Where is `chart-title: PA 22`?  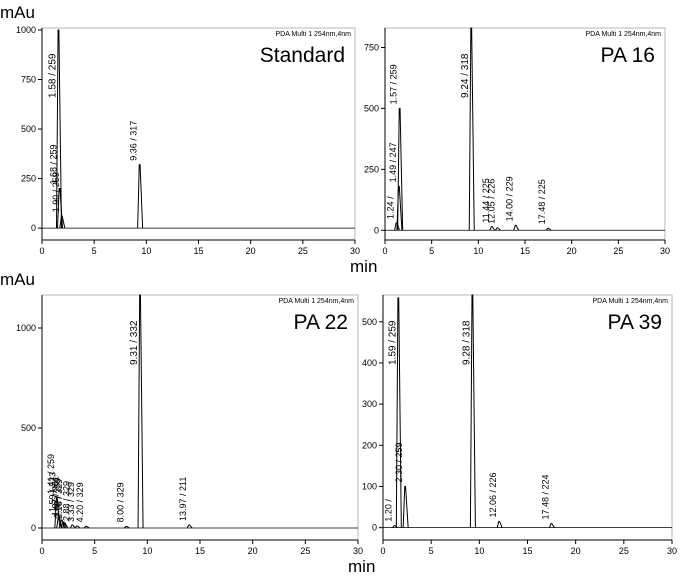 chart-title: PA 22 is located at coordinates (321, 322).